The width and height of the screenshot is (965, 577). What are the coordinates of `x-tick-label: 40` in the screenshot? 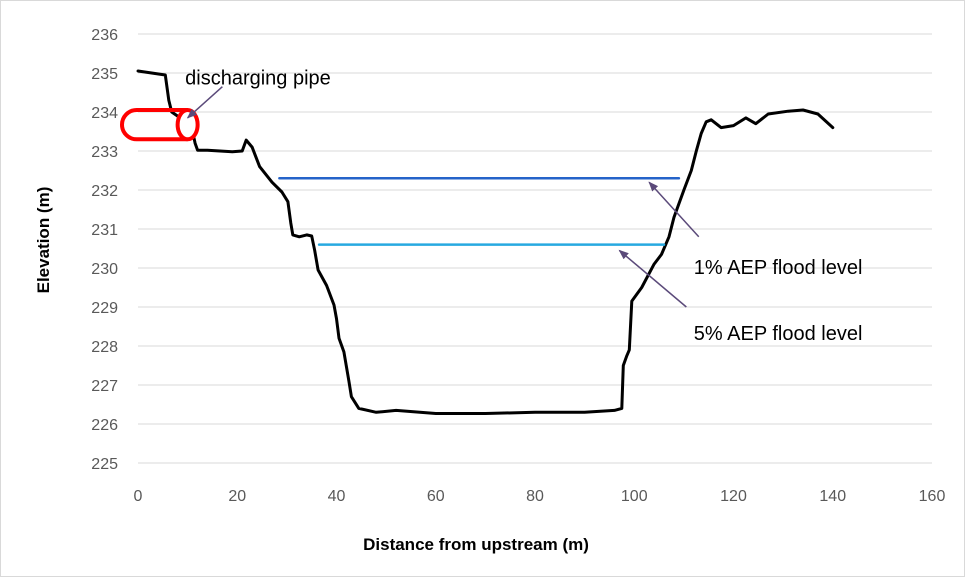 It's located at (337, 496).